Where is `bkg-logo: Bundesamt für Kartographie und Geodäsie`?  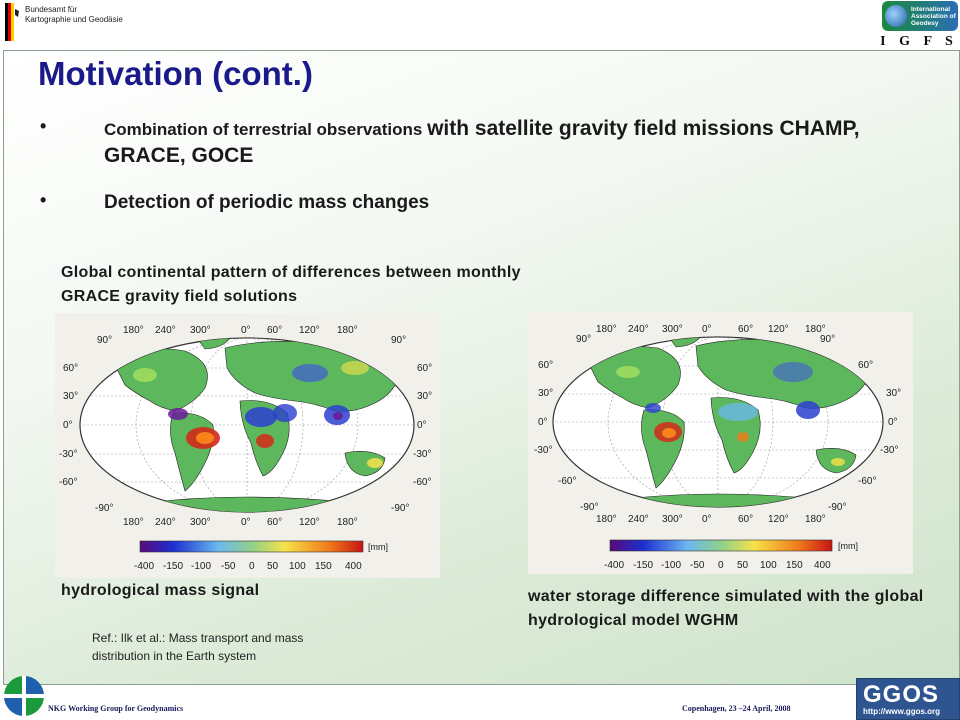
bkg-logo: Bundesamt für Kartographie und Geodäsie is located at coordinates (64, 23).